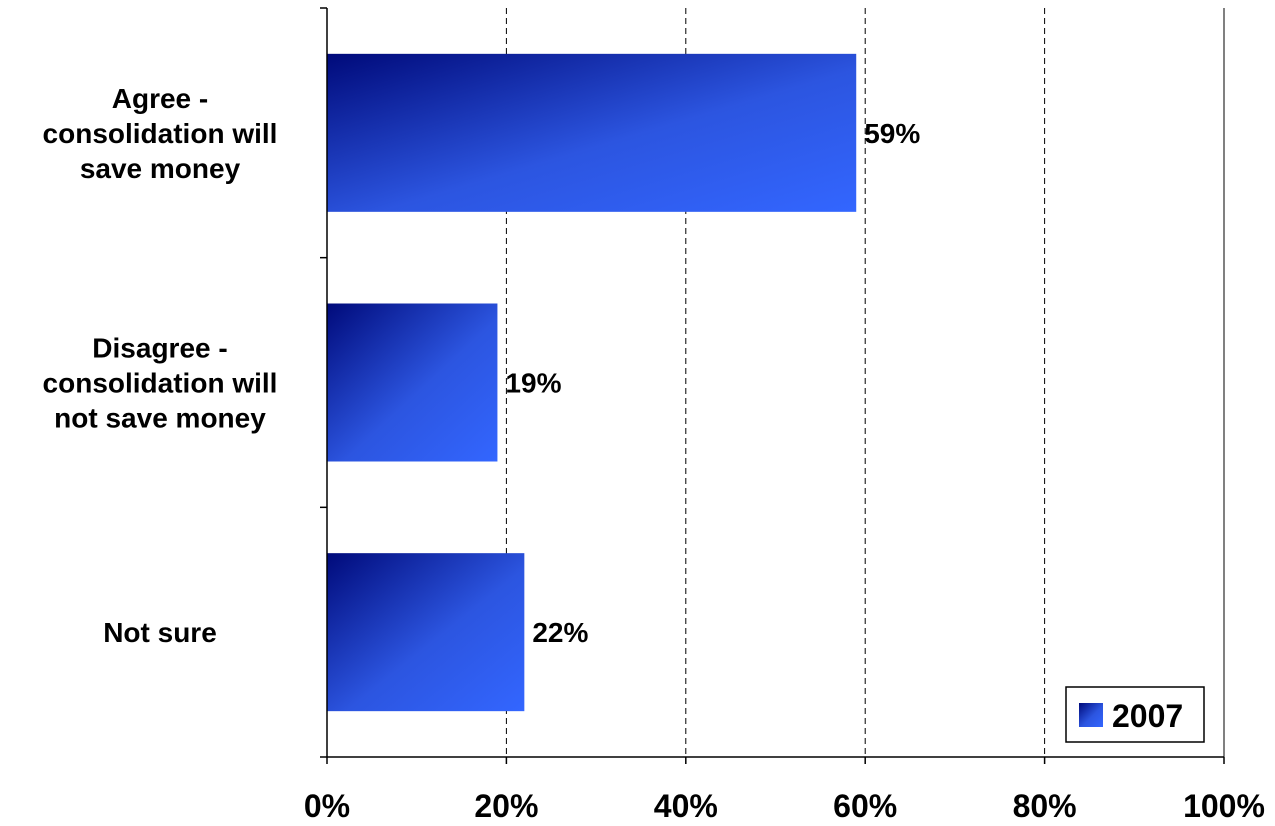 Image resolution: width=1275 pixels, height=826 pixels. I want to click on x-tick-label: 60%, so click(865, 806).